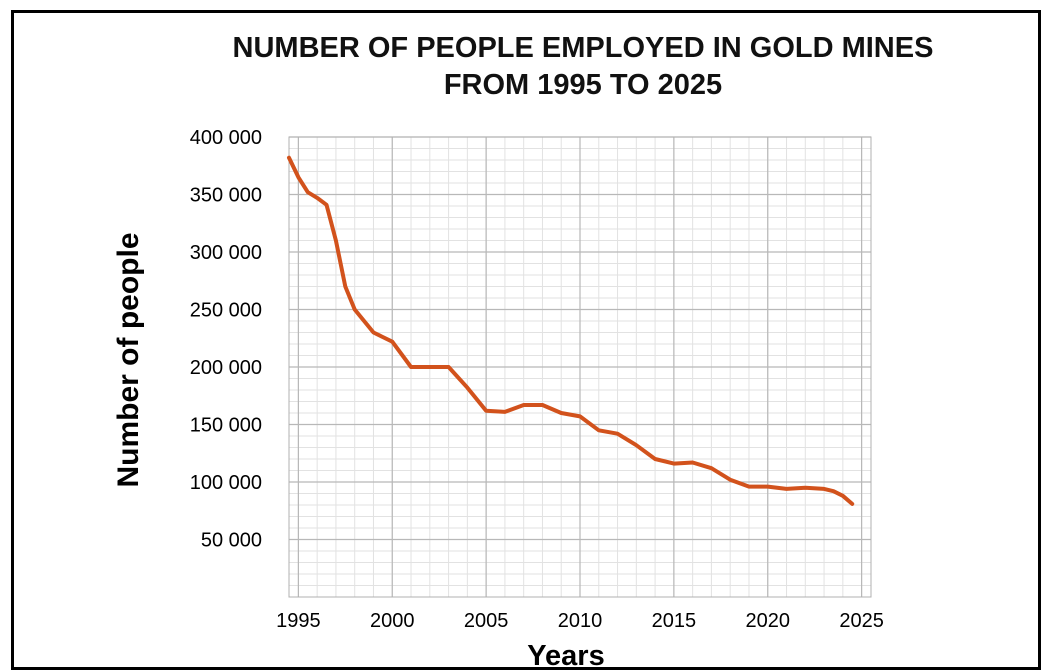 Image resolution: width=1049 pixels, height=670 pixels. Describe the element at coordinates (128, 359) in the screenshot. I see `y-axis-title: Number of people` at that location.